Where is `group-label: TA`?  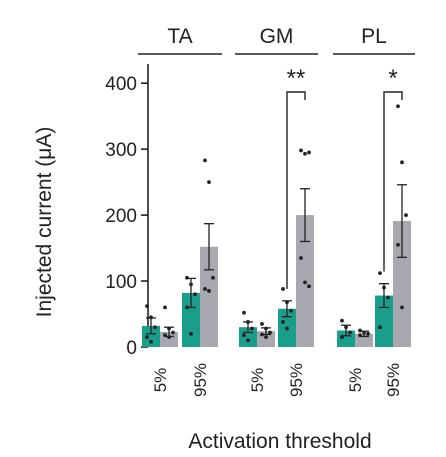
group-label: TA is located at coordinates (179, 36).